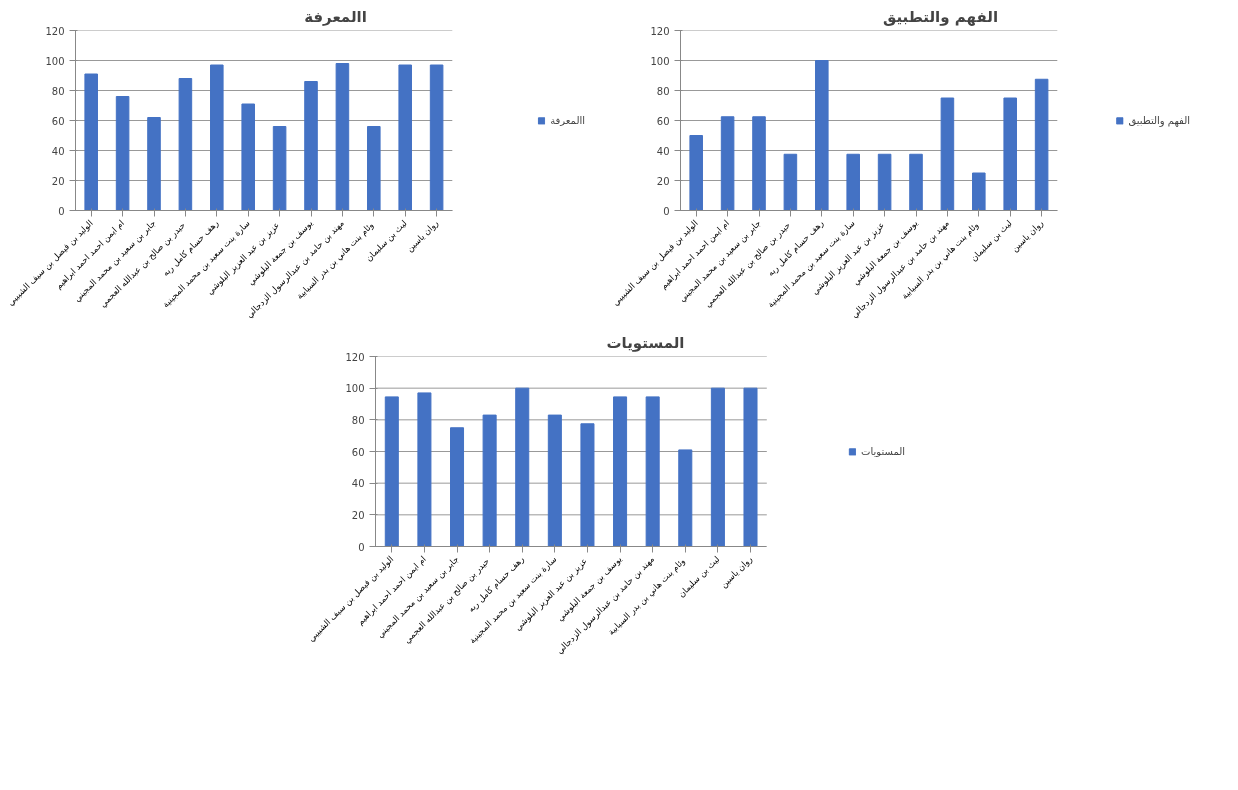 The height and width of the screenshot is (790, 1238). Describe the element at coordinates (1159, 120) in the screenshot. I see `legend-label: الفهم والتطبيق` at that location.